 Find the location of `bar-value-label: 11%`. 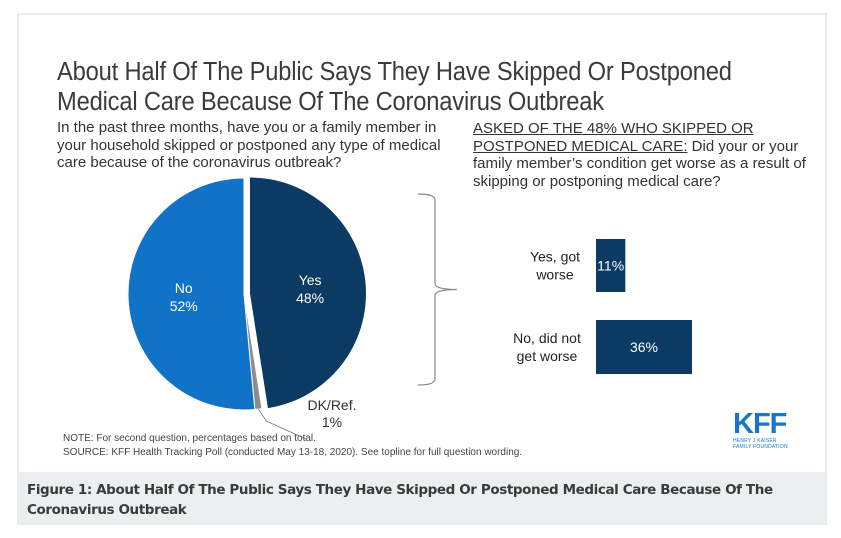

bar-value-label: 11% is located at coordinates (610, 266).